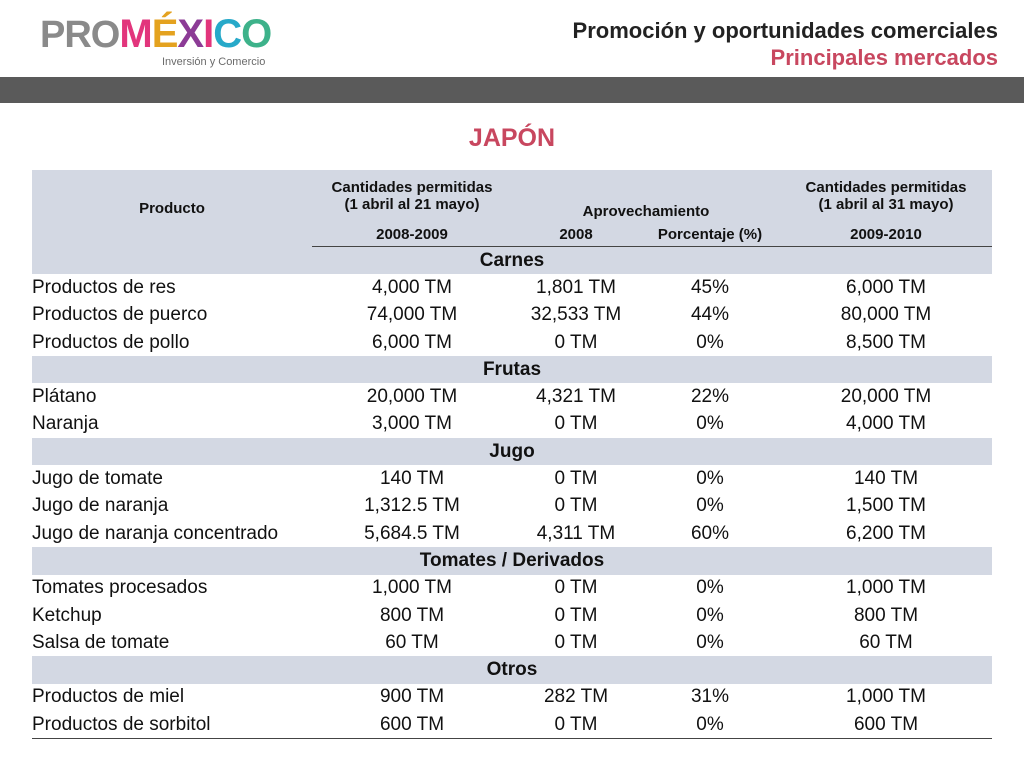 Image resolution: width=1024 pixels, height=768 pixels. What do you see at coordinates (208, 34) in the screenshot?
I see `logo-letter: I` at bounding box center [208, 34].